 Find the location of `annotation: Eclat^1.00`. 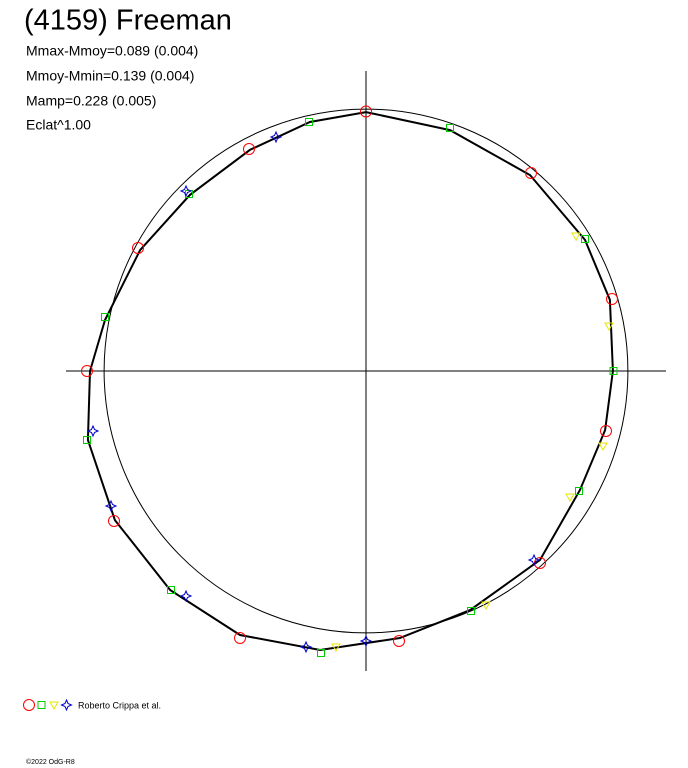

annotation: Eclat^1.00 is located at coordinates (58, 125).